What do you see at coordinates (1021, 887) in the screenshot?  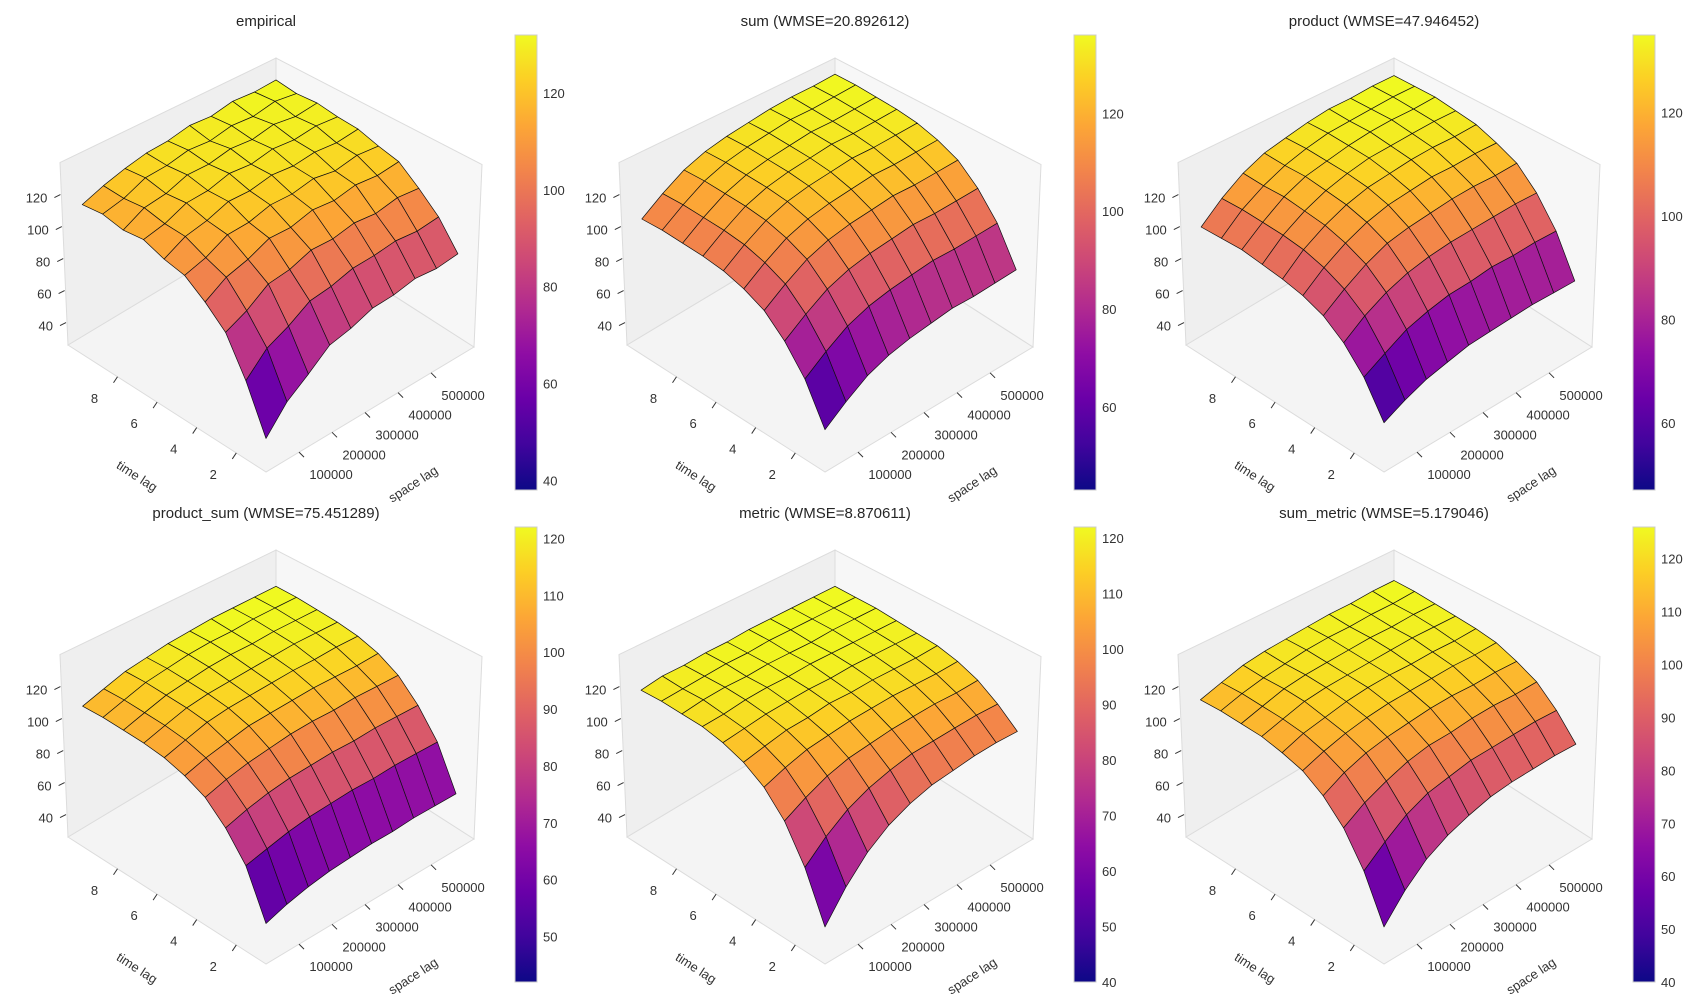 I see `space-tick-label: 500000` at bounding box center [1021, 887].